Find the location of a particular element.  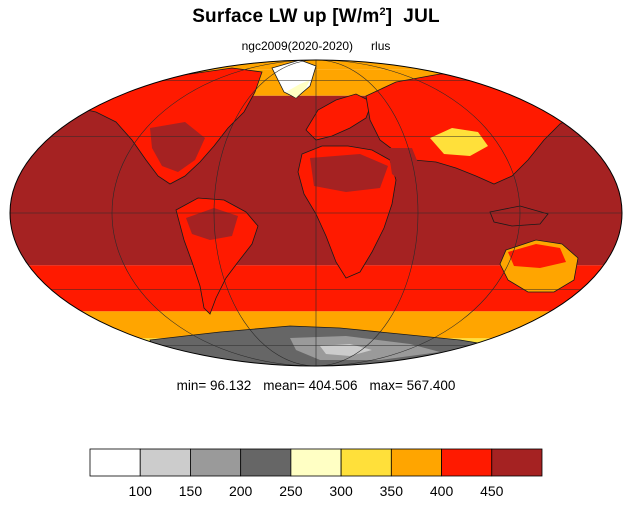

greenland-edge is located at coordinates (298, 89).